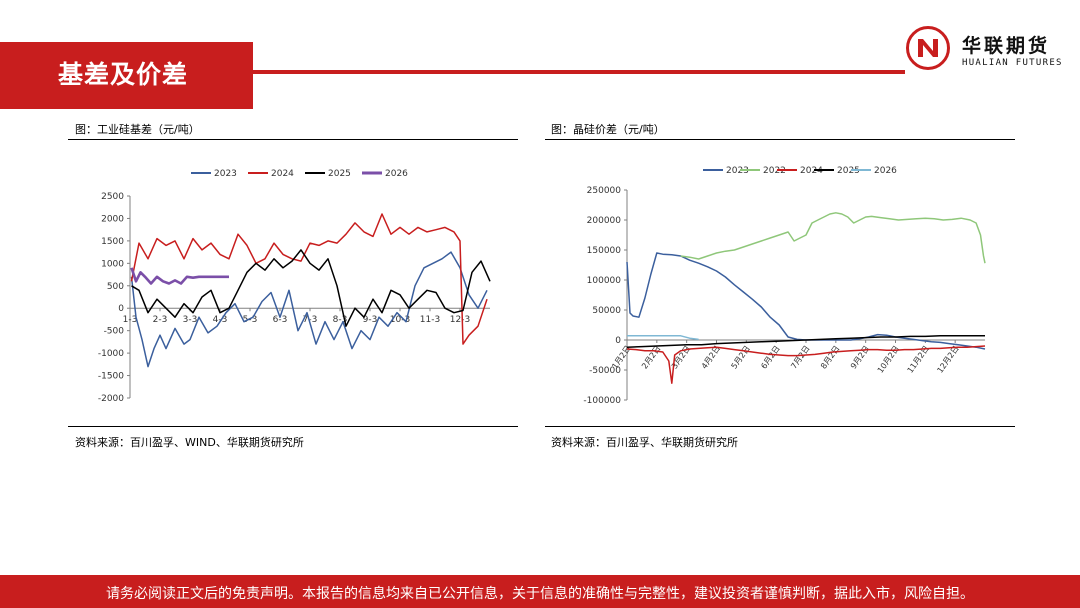  Describe the element at coordinates (112, 197) in the screenshot. I see `chart1-y-tick-label: 2500` at that location.